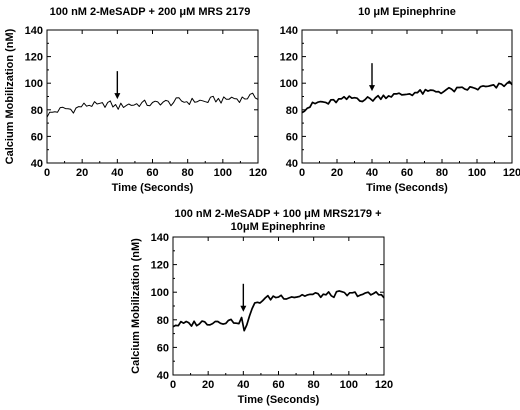  Describe the element at coordinates (277, 214) in the screenshot. I see `chart-title-line-1: 100 nM 2-MeSADP + 100 μM MRS2179 +` at that location.